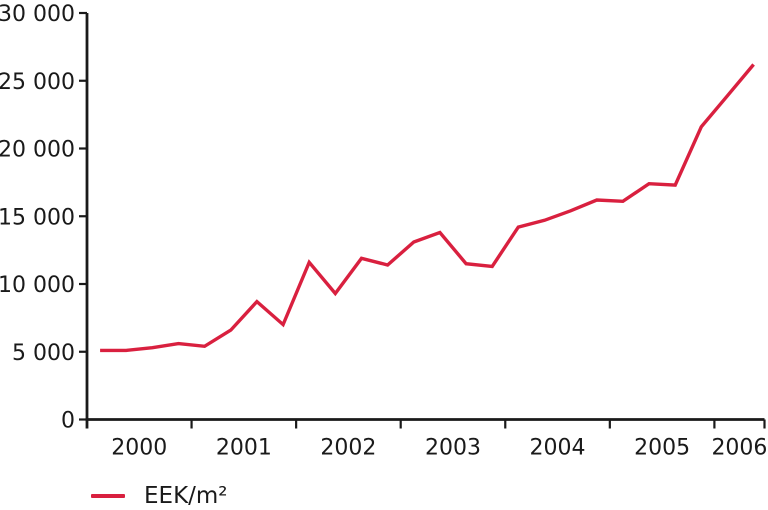 Image resolution: width=768 pixels, height=510 pixels. I want to click on y-tick-label: 0, so click(68, 421).